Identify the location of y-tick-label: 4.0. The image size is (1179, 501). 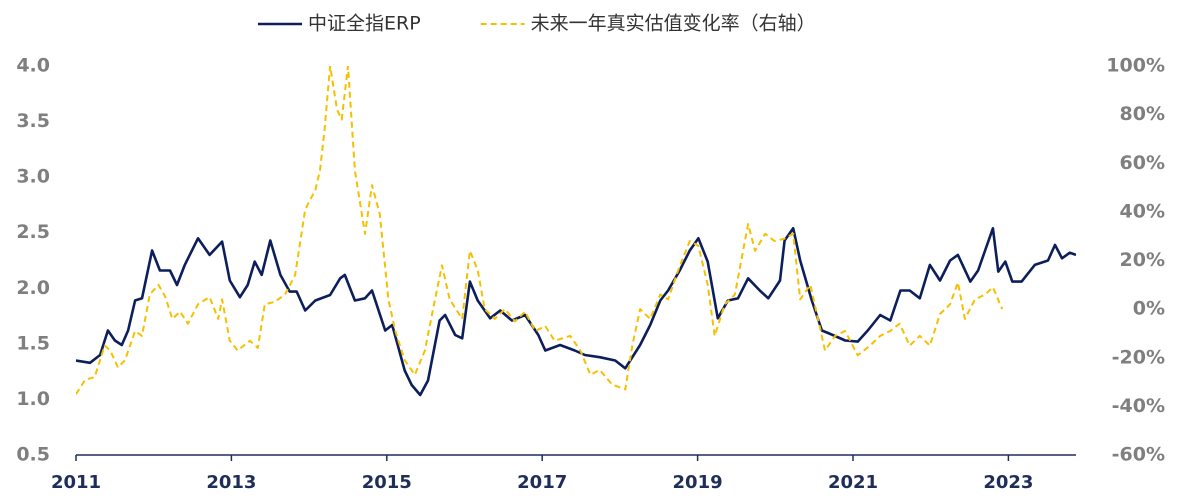
(33, 66).